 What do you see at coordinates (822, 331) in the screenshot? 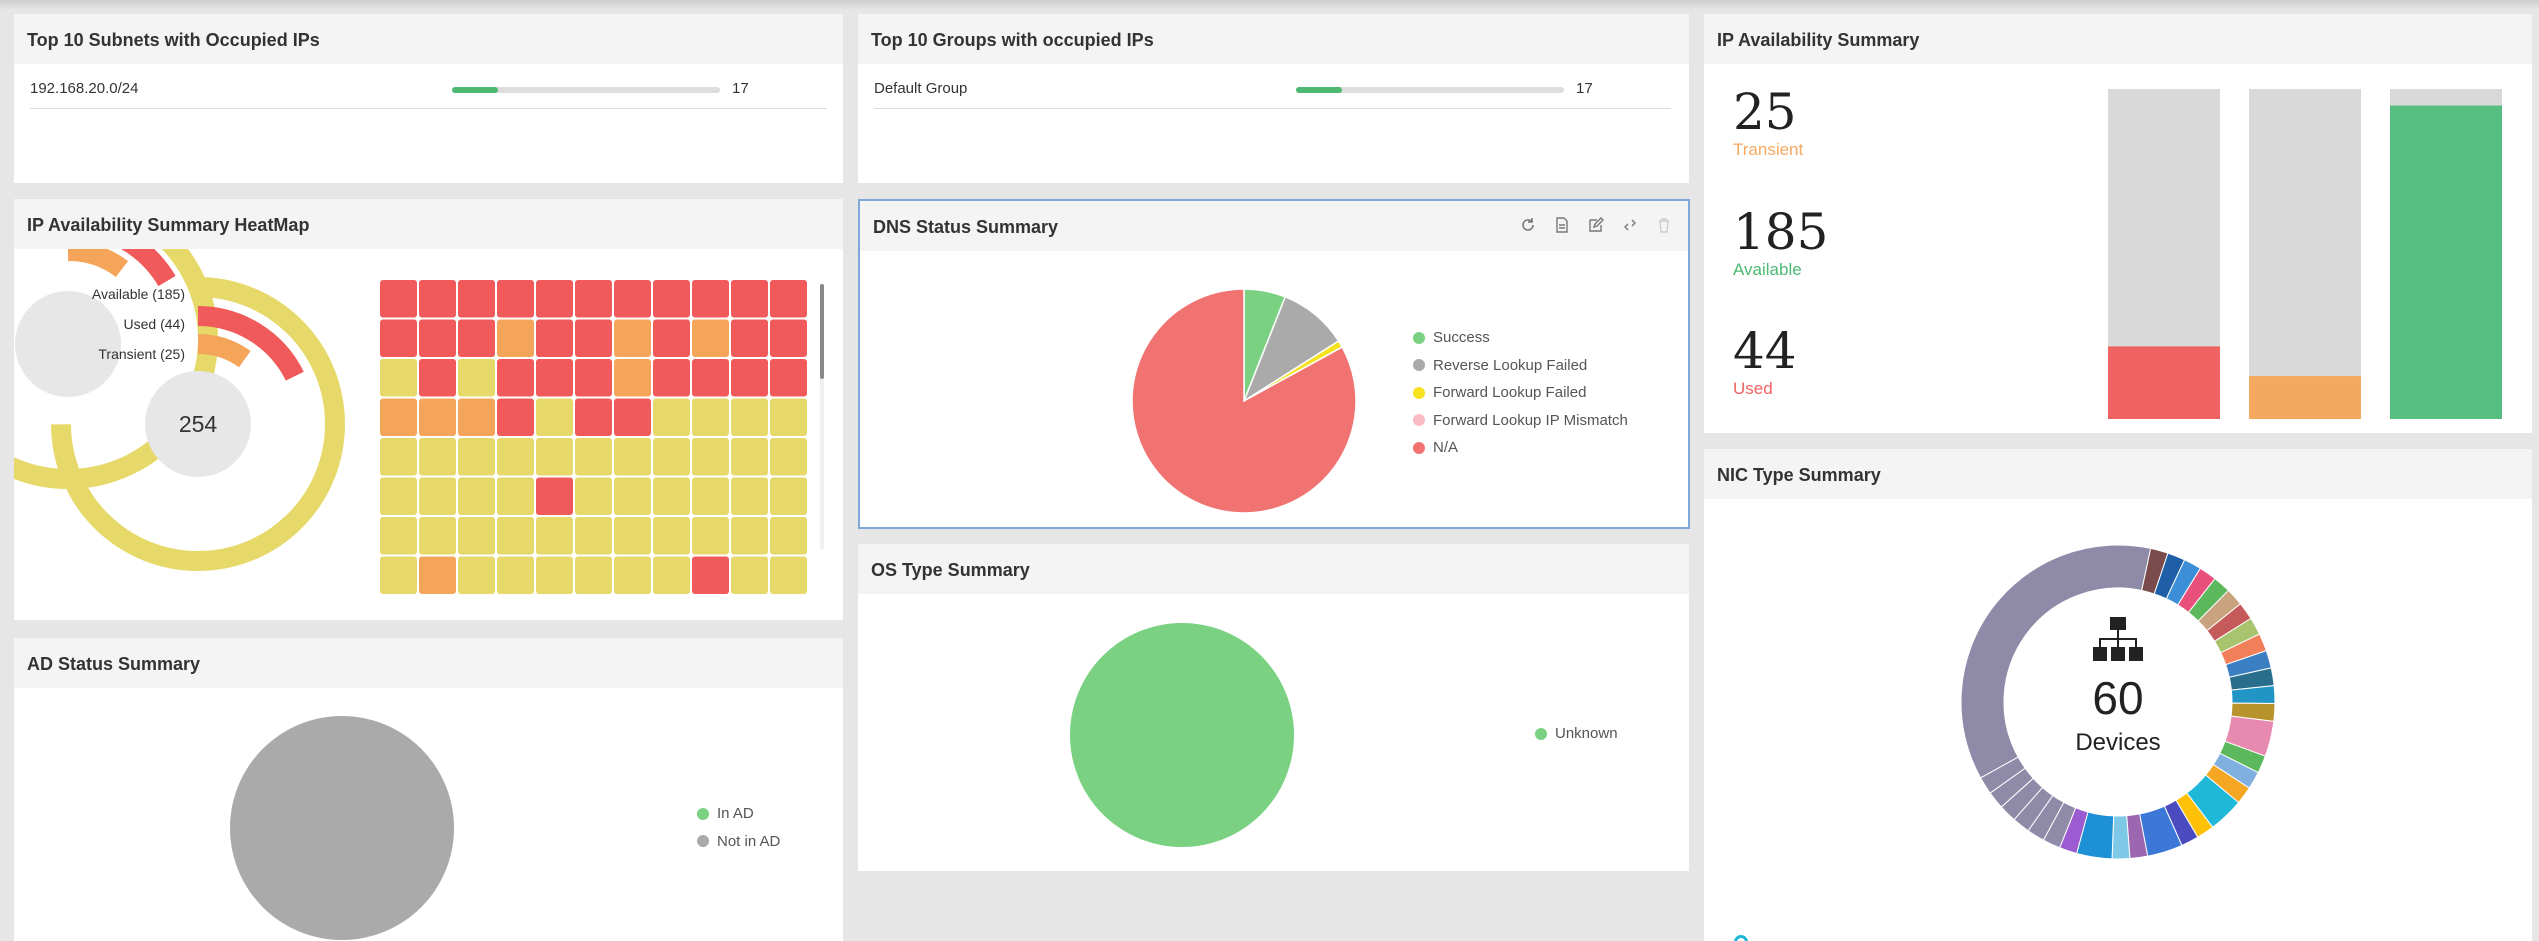
I see `heatmap-scrollbar` at bounding box center [822, 331].